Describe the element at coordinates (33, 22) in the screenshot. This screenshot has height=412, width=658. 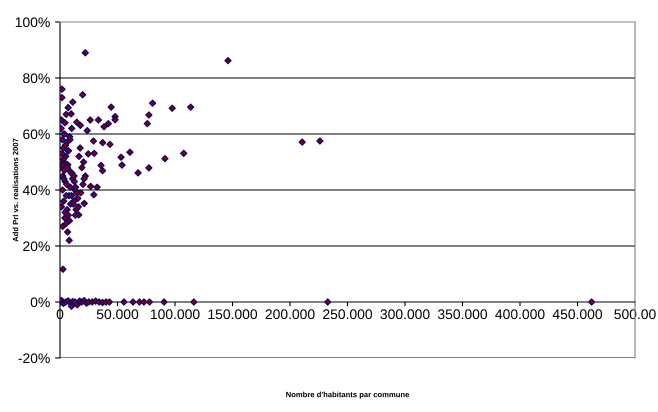
I see `y-tick-label: 100%` at that location.